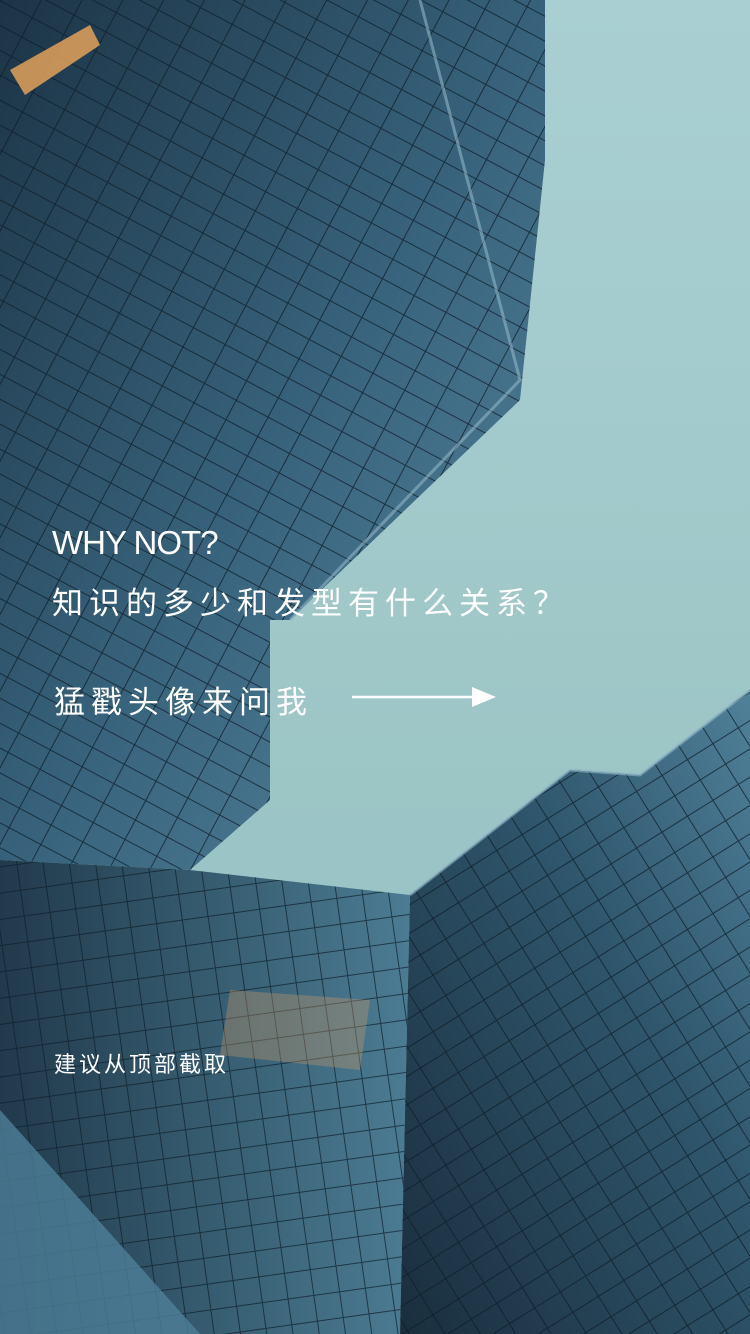 The image size is (750, 1334). I want to click on question-text: 知识的多少和发型有什么关系？, so click(311, 604).